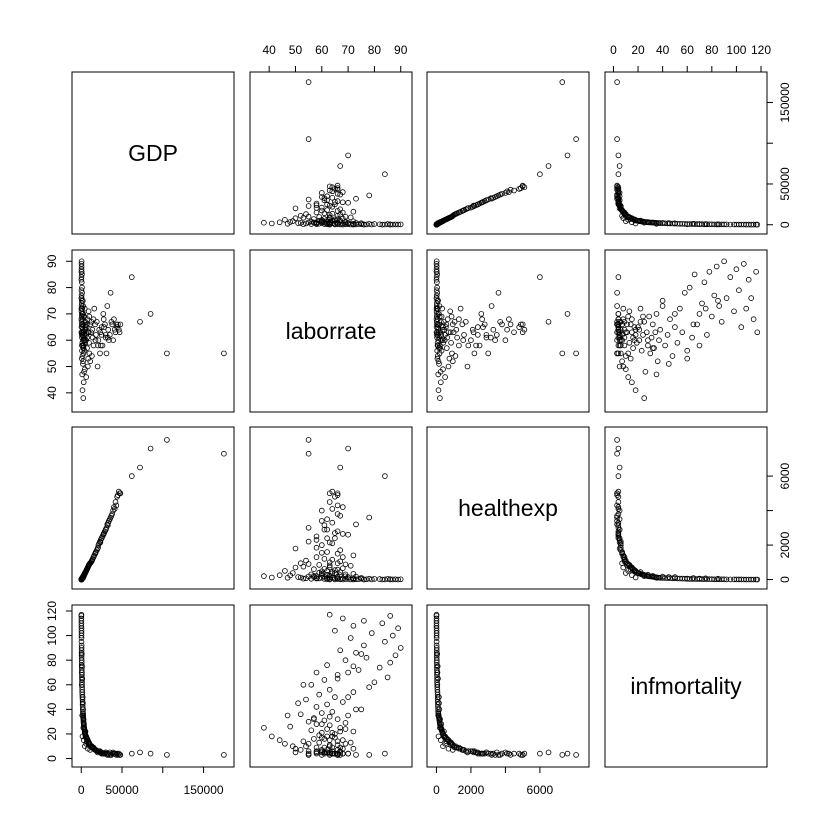 The width and height of the screenshot is (840, 840). I want to click on tick-label-left-infmortality-40: 40, so click(52, 709).